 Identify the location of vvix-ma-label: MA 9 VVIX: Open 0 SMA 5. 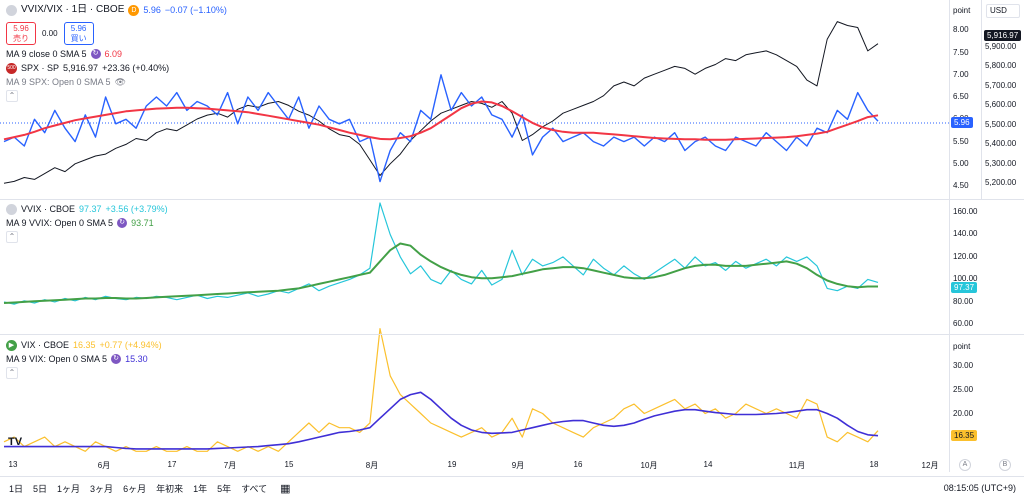
(60, 223).